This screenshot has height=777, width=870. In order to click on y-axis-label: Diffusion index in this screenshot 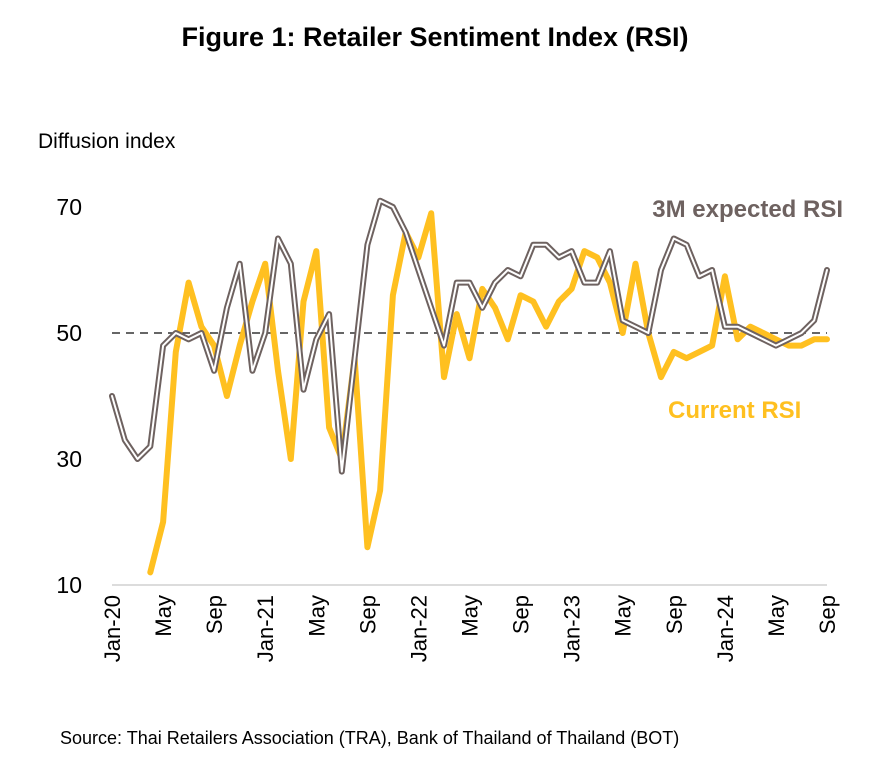, I will do `click(107, 141)`.